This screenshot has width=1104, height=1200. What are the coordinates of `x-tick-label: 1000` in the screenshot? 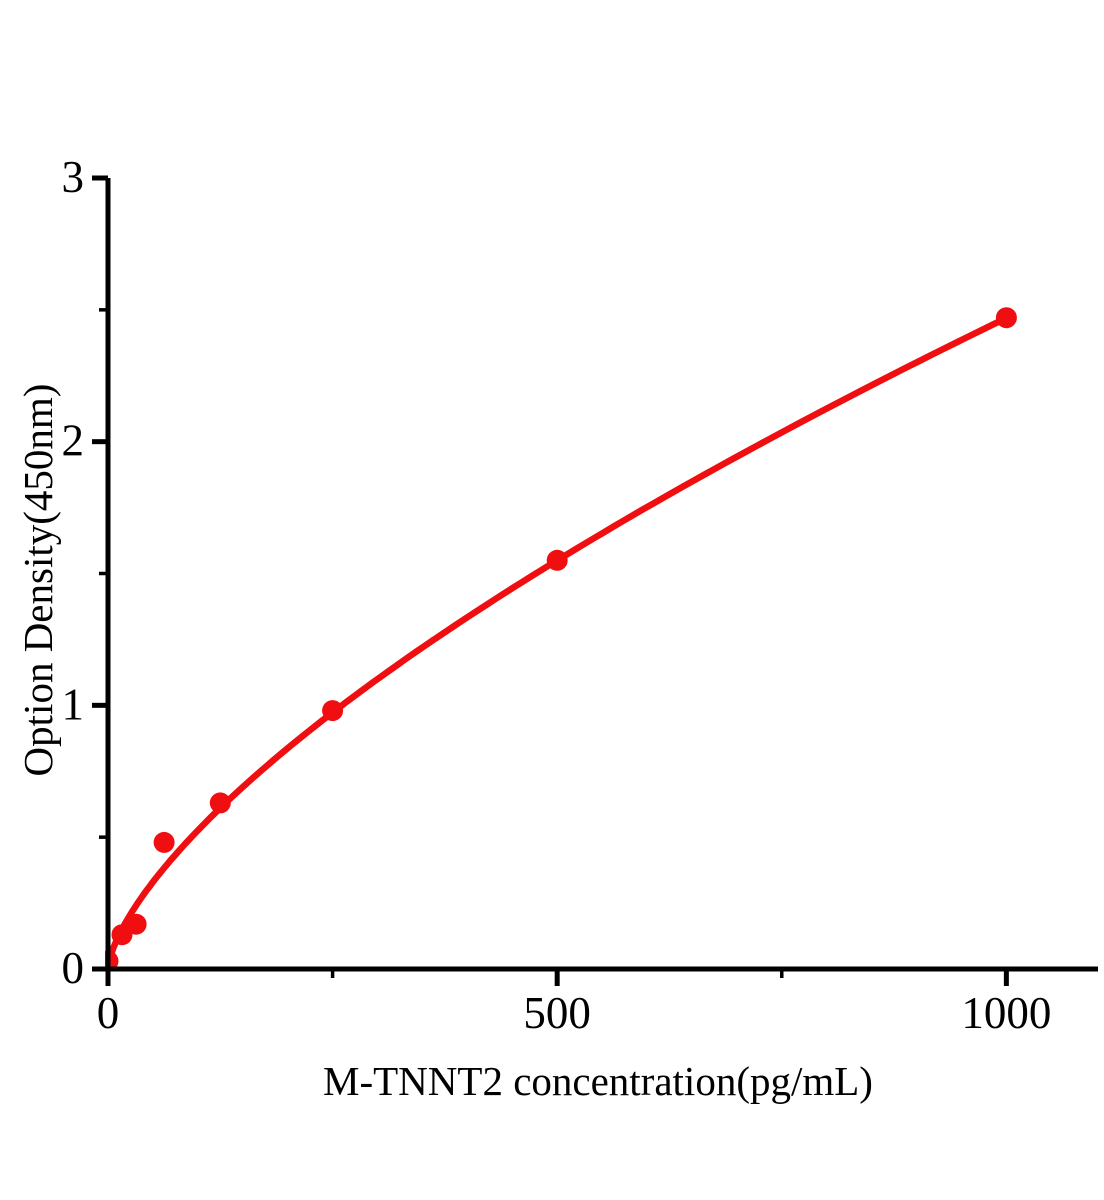 It's located at (1006, 1013).